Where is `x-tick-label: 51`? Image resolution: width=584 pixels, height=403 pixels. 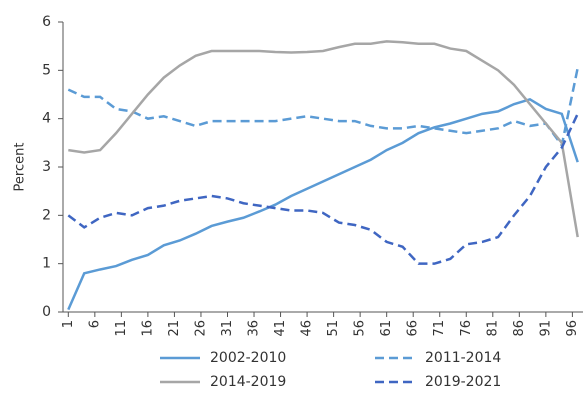
x-tick-label: 51 is located at coordinates (333, 328).